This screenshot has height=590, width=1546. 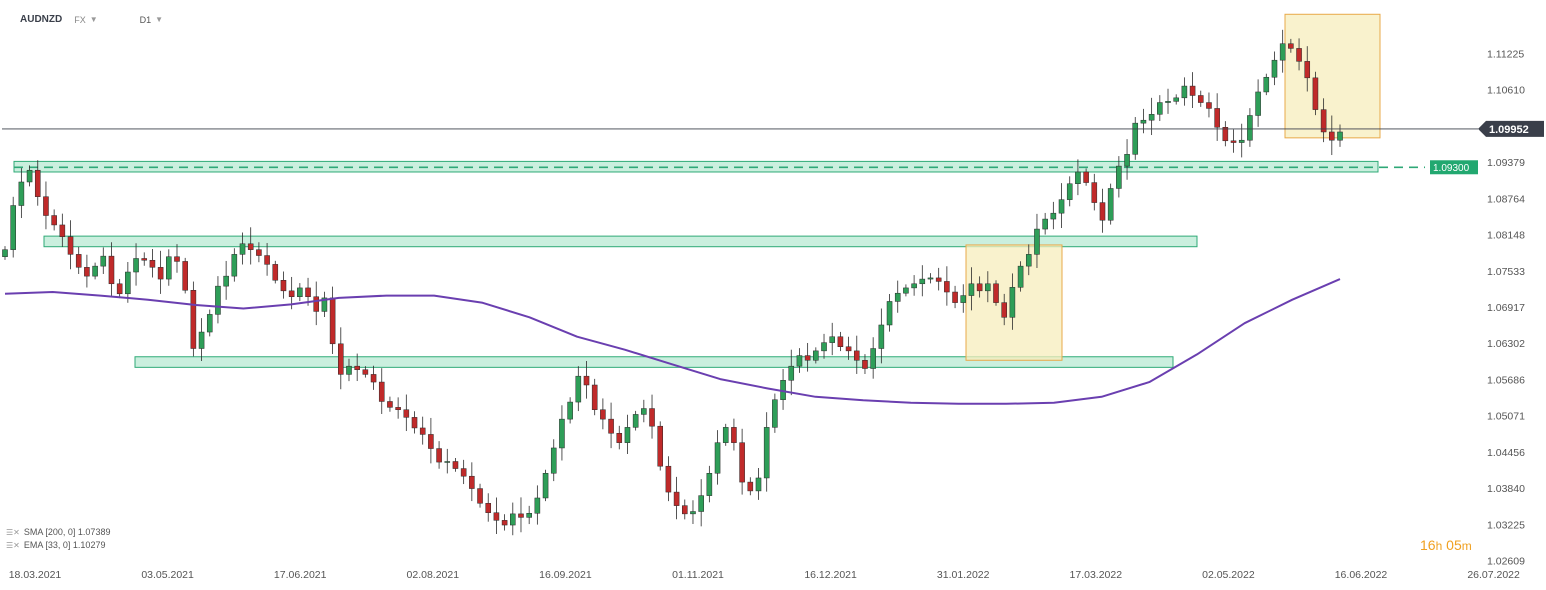 I want to click on timeframe-label: D1, so click(x=145, y=19).